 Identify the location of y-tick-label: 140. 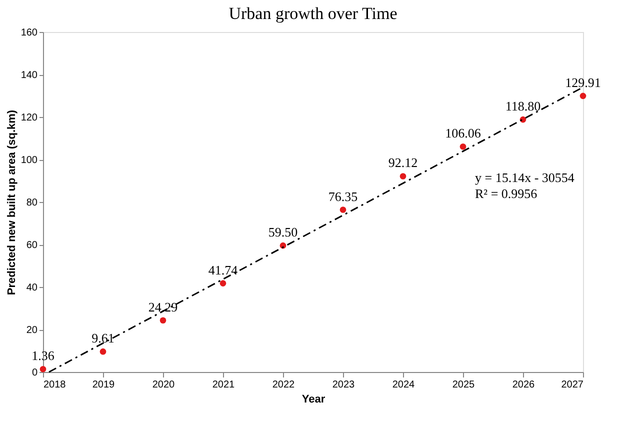
(29, 75).